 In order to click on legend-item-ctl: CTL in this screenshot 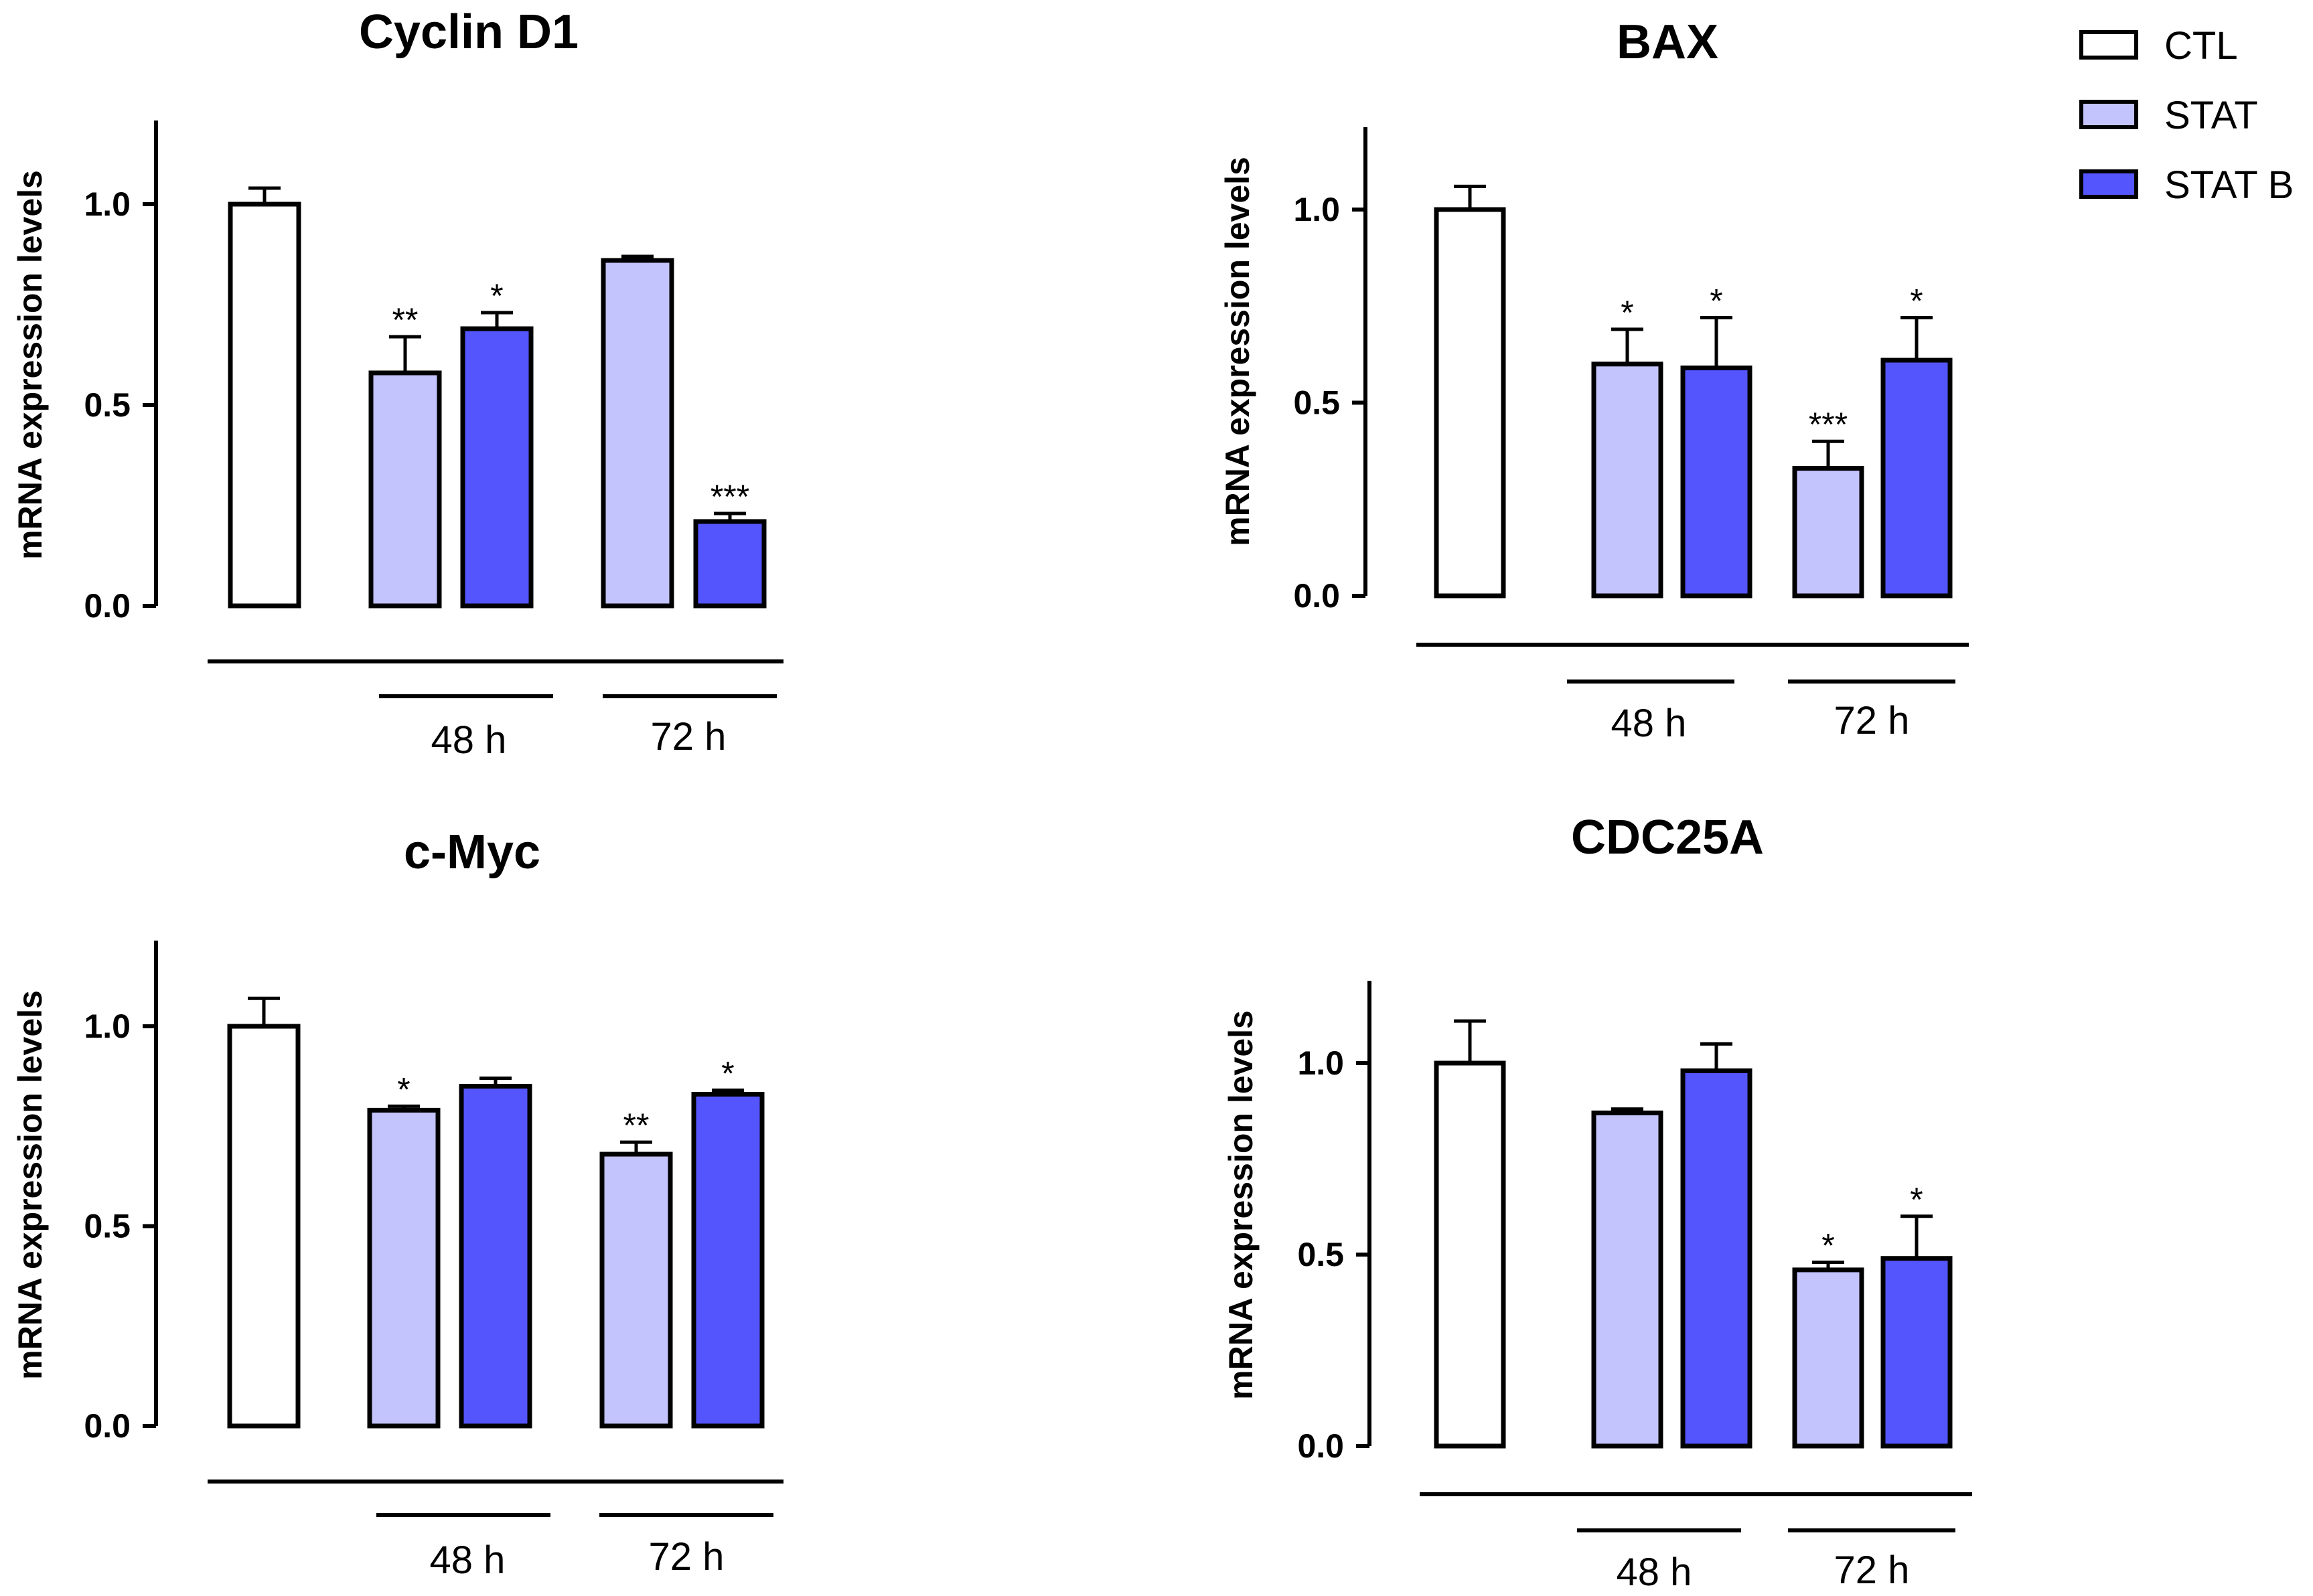, I will do `click(2158, 46)`.